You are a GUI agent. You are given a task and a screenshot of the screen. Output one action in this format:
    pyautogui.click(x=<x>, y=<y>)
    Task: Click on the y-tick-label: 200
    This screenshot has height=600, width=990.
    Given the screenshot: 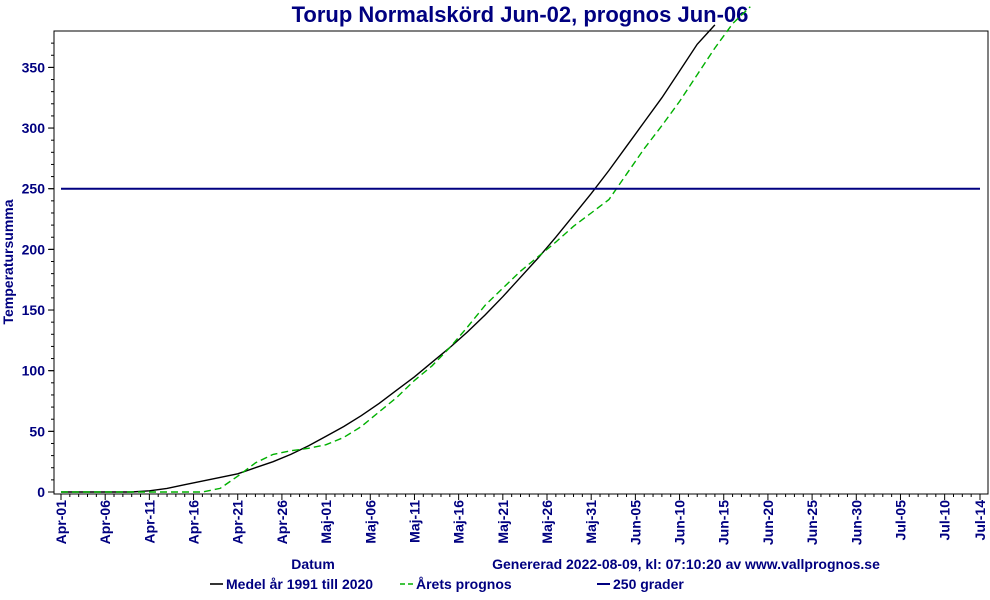 What is the action you would take?
    pyautogui.click(x=34, y=249)
    